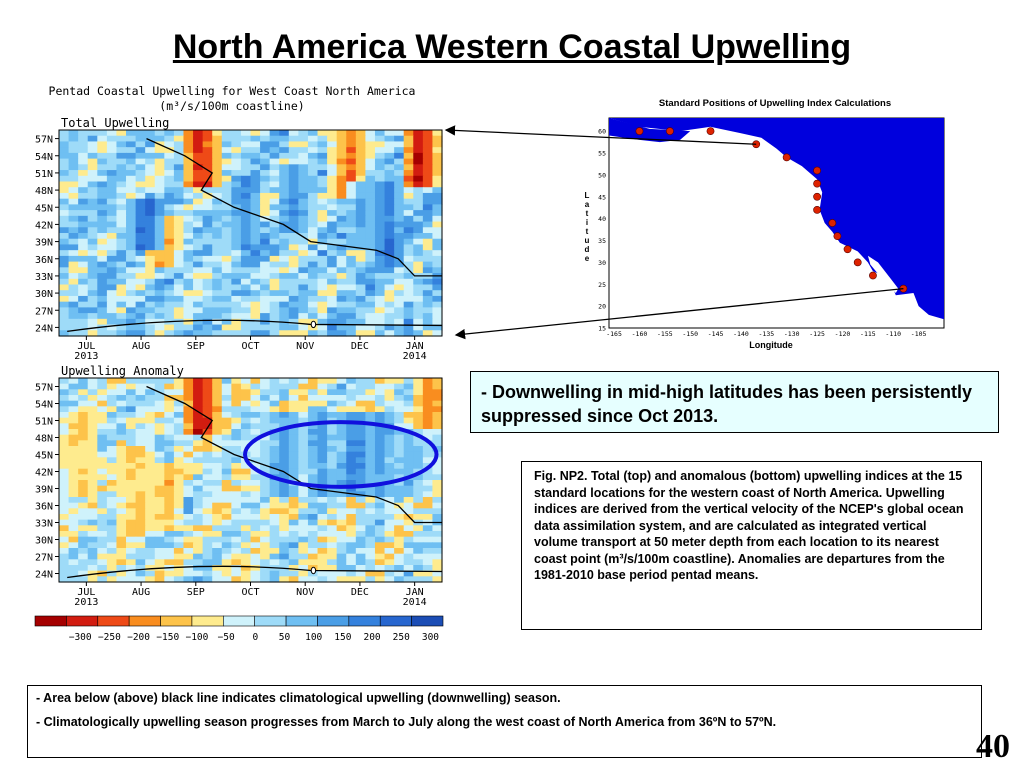 The width and height of the screenshot is (1024, 768). I want to click on lon-tick-label: -105, so click(919, 334).